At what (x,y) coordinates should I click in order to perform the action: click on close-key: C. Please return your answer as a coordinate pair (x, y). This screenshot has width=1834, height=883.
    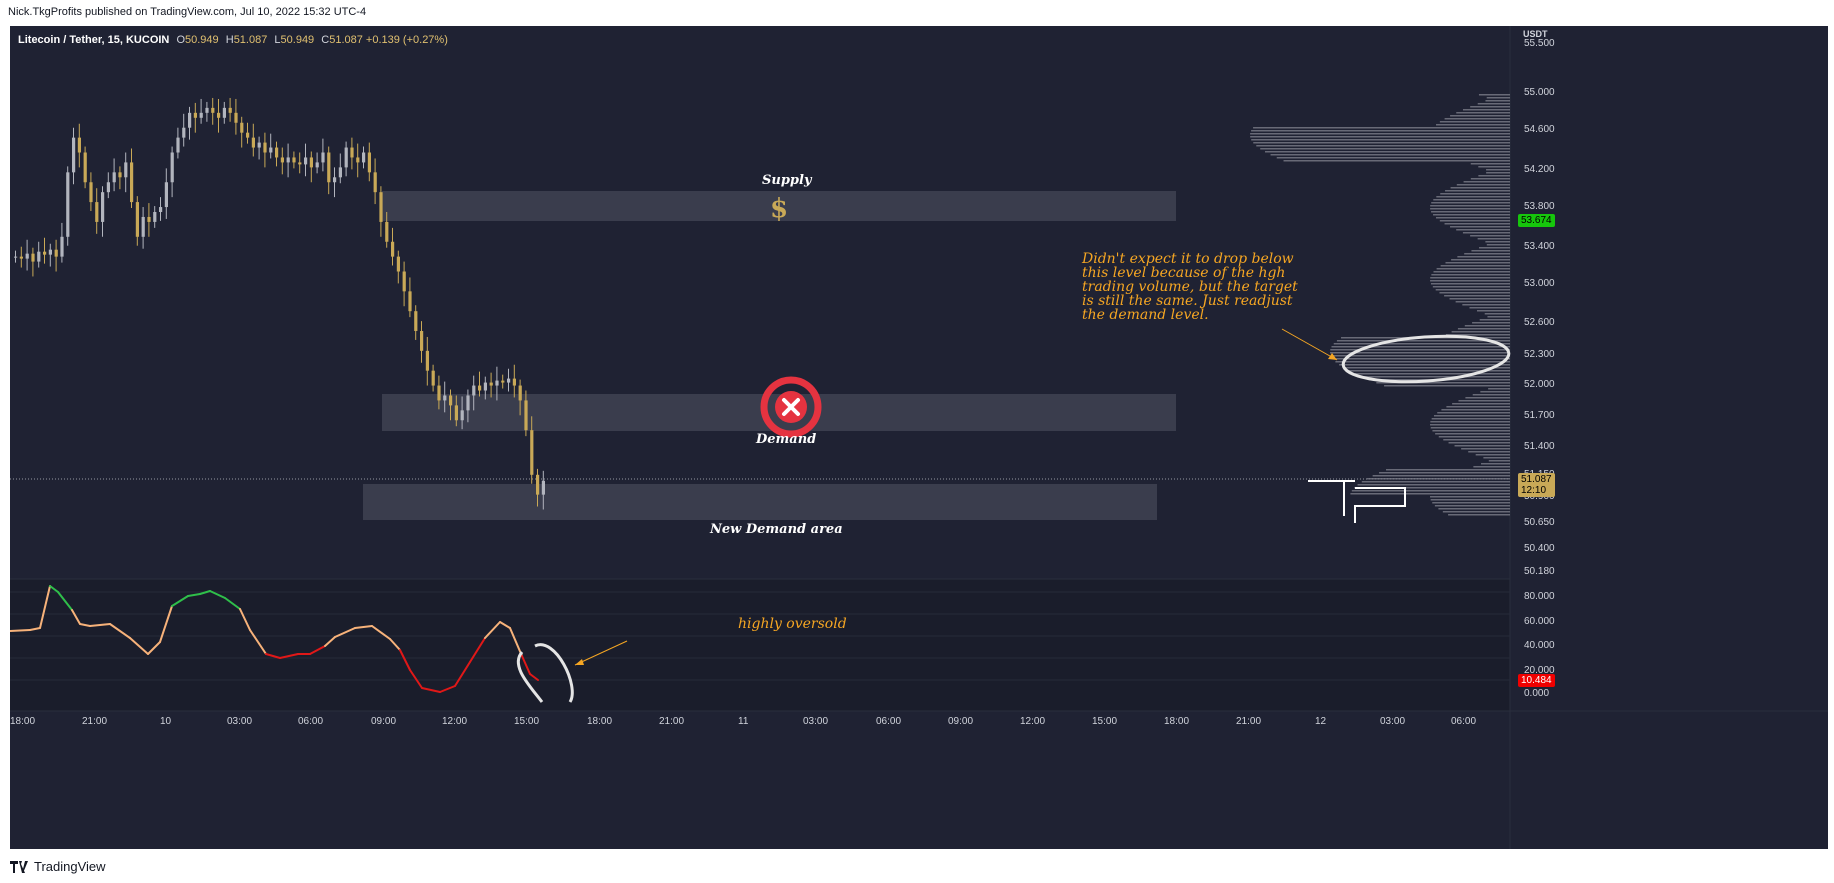
    Looking at the image, I should click on (325, 40).